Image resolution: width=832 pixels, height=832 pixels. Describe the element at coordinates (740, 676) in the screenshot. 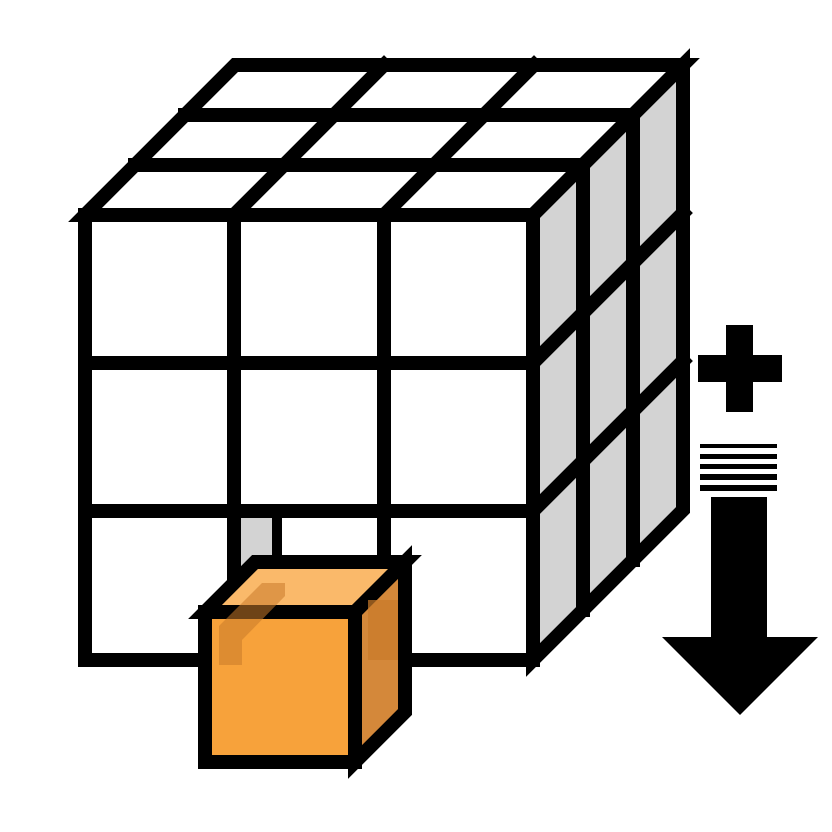

I see `arrow-head` at that location.